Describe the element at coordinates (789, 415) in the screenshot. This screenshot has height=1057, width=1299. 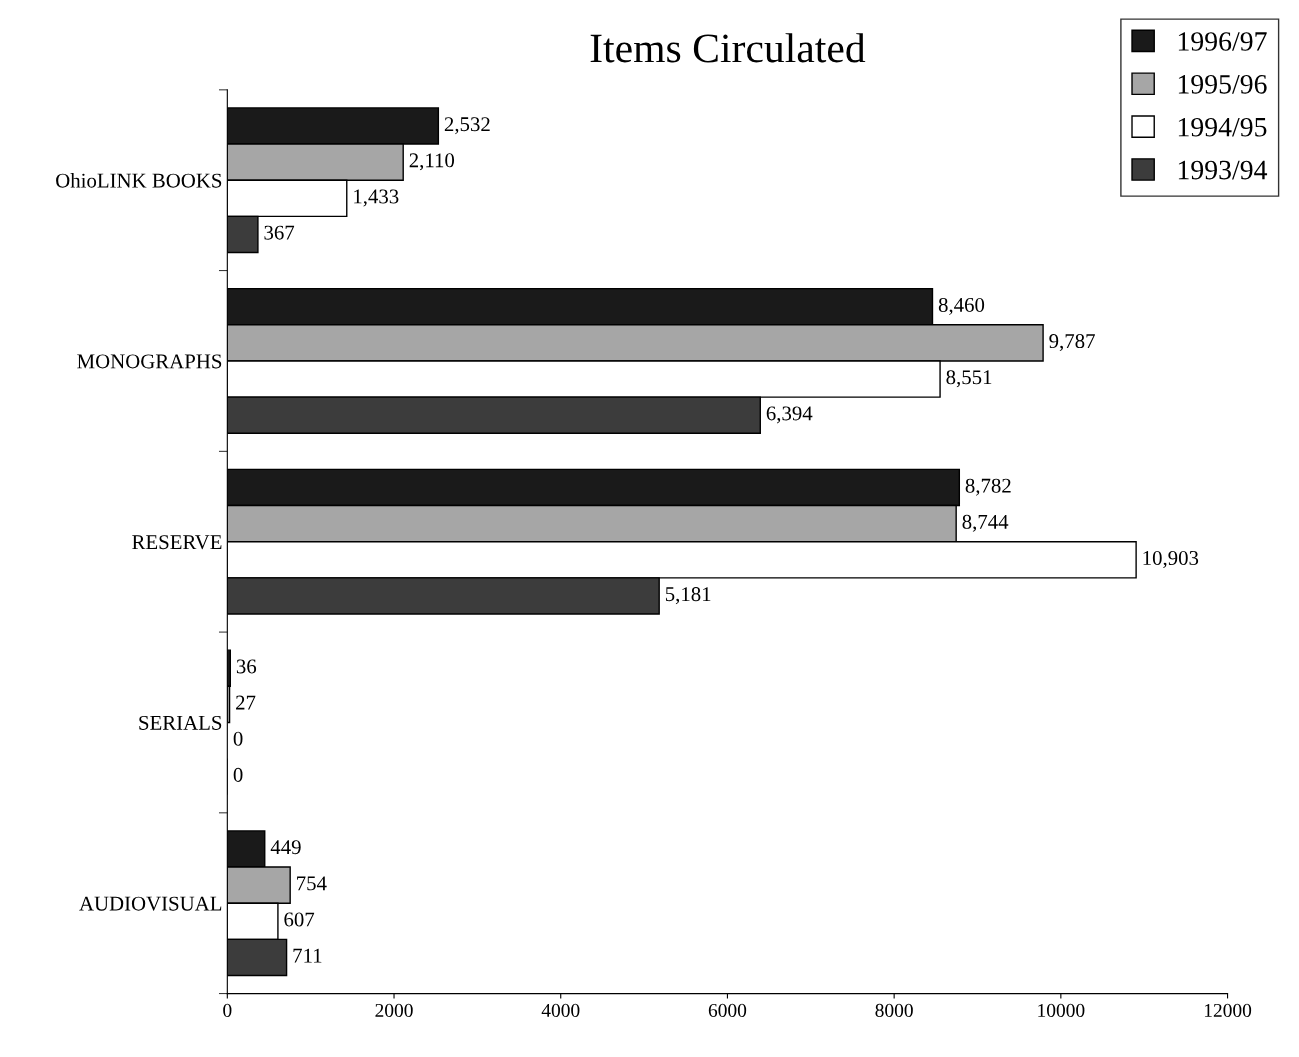
I see `data-label: 6,394` at that location.